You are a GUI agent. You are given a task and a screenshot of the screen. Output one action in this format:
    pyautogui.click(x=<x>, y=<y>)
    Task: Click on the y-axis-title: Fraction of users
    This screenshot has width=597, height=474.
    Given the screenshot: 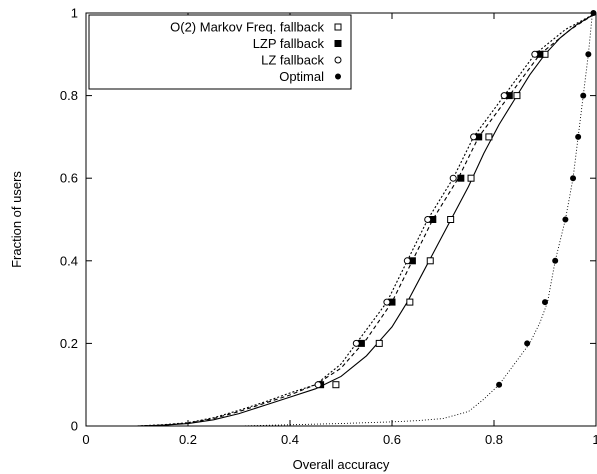 What is the action you would take?
    pyautogui.click(x=16, y=219)
    